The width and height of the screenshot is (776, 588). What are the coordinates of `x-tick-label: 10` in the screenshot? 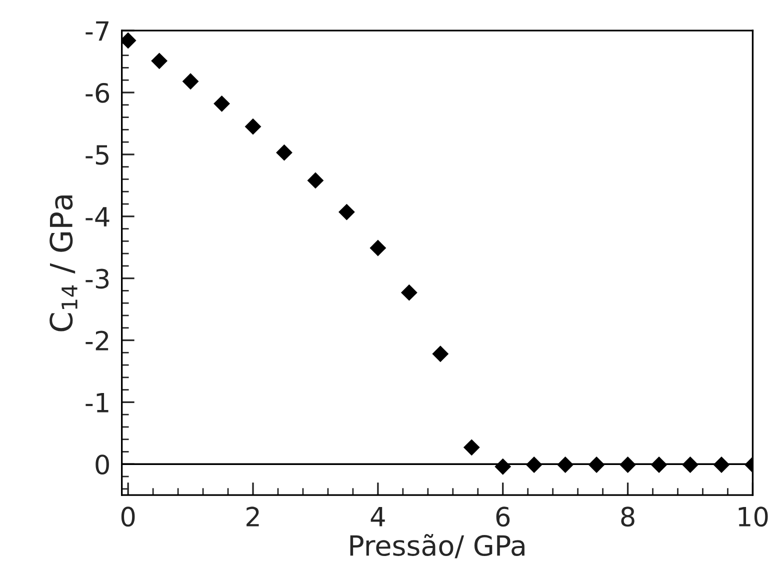 It's located at (753, 516).